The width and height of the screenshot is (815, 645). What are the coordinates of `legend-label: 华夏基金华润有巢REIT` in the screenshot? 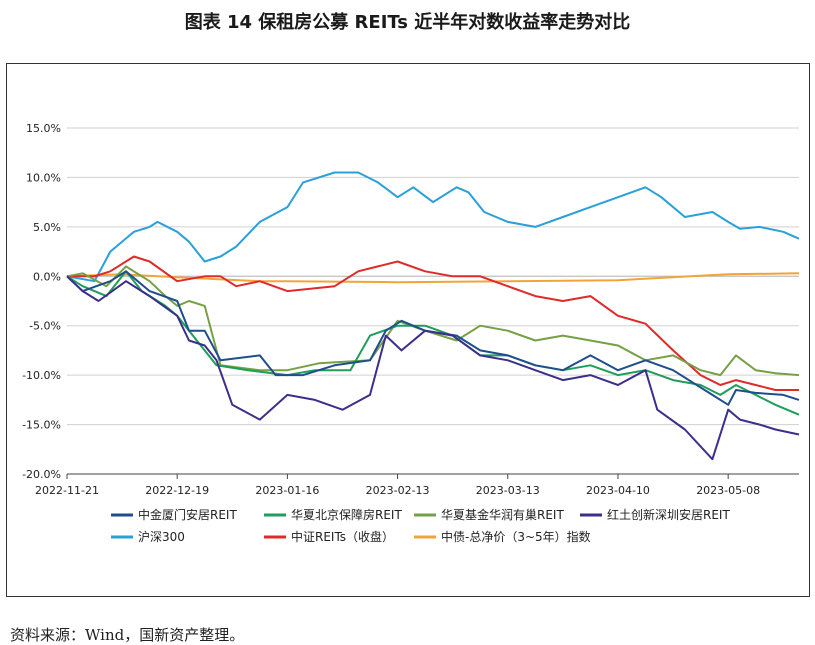 It's located at (502, 514).